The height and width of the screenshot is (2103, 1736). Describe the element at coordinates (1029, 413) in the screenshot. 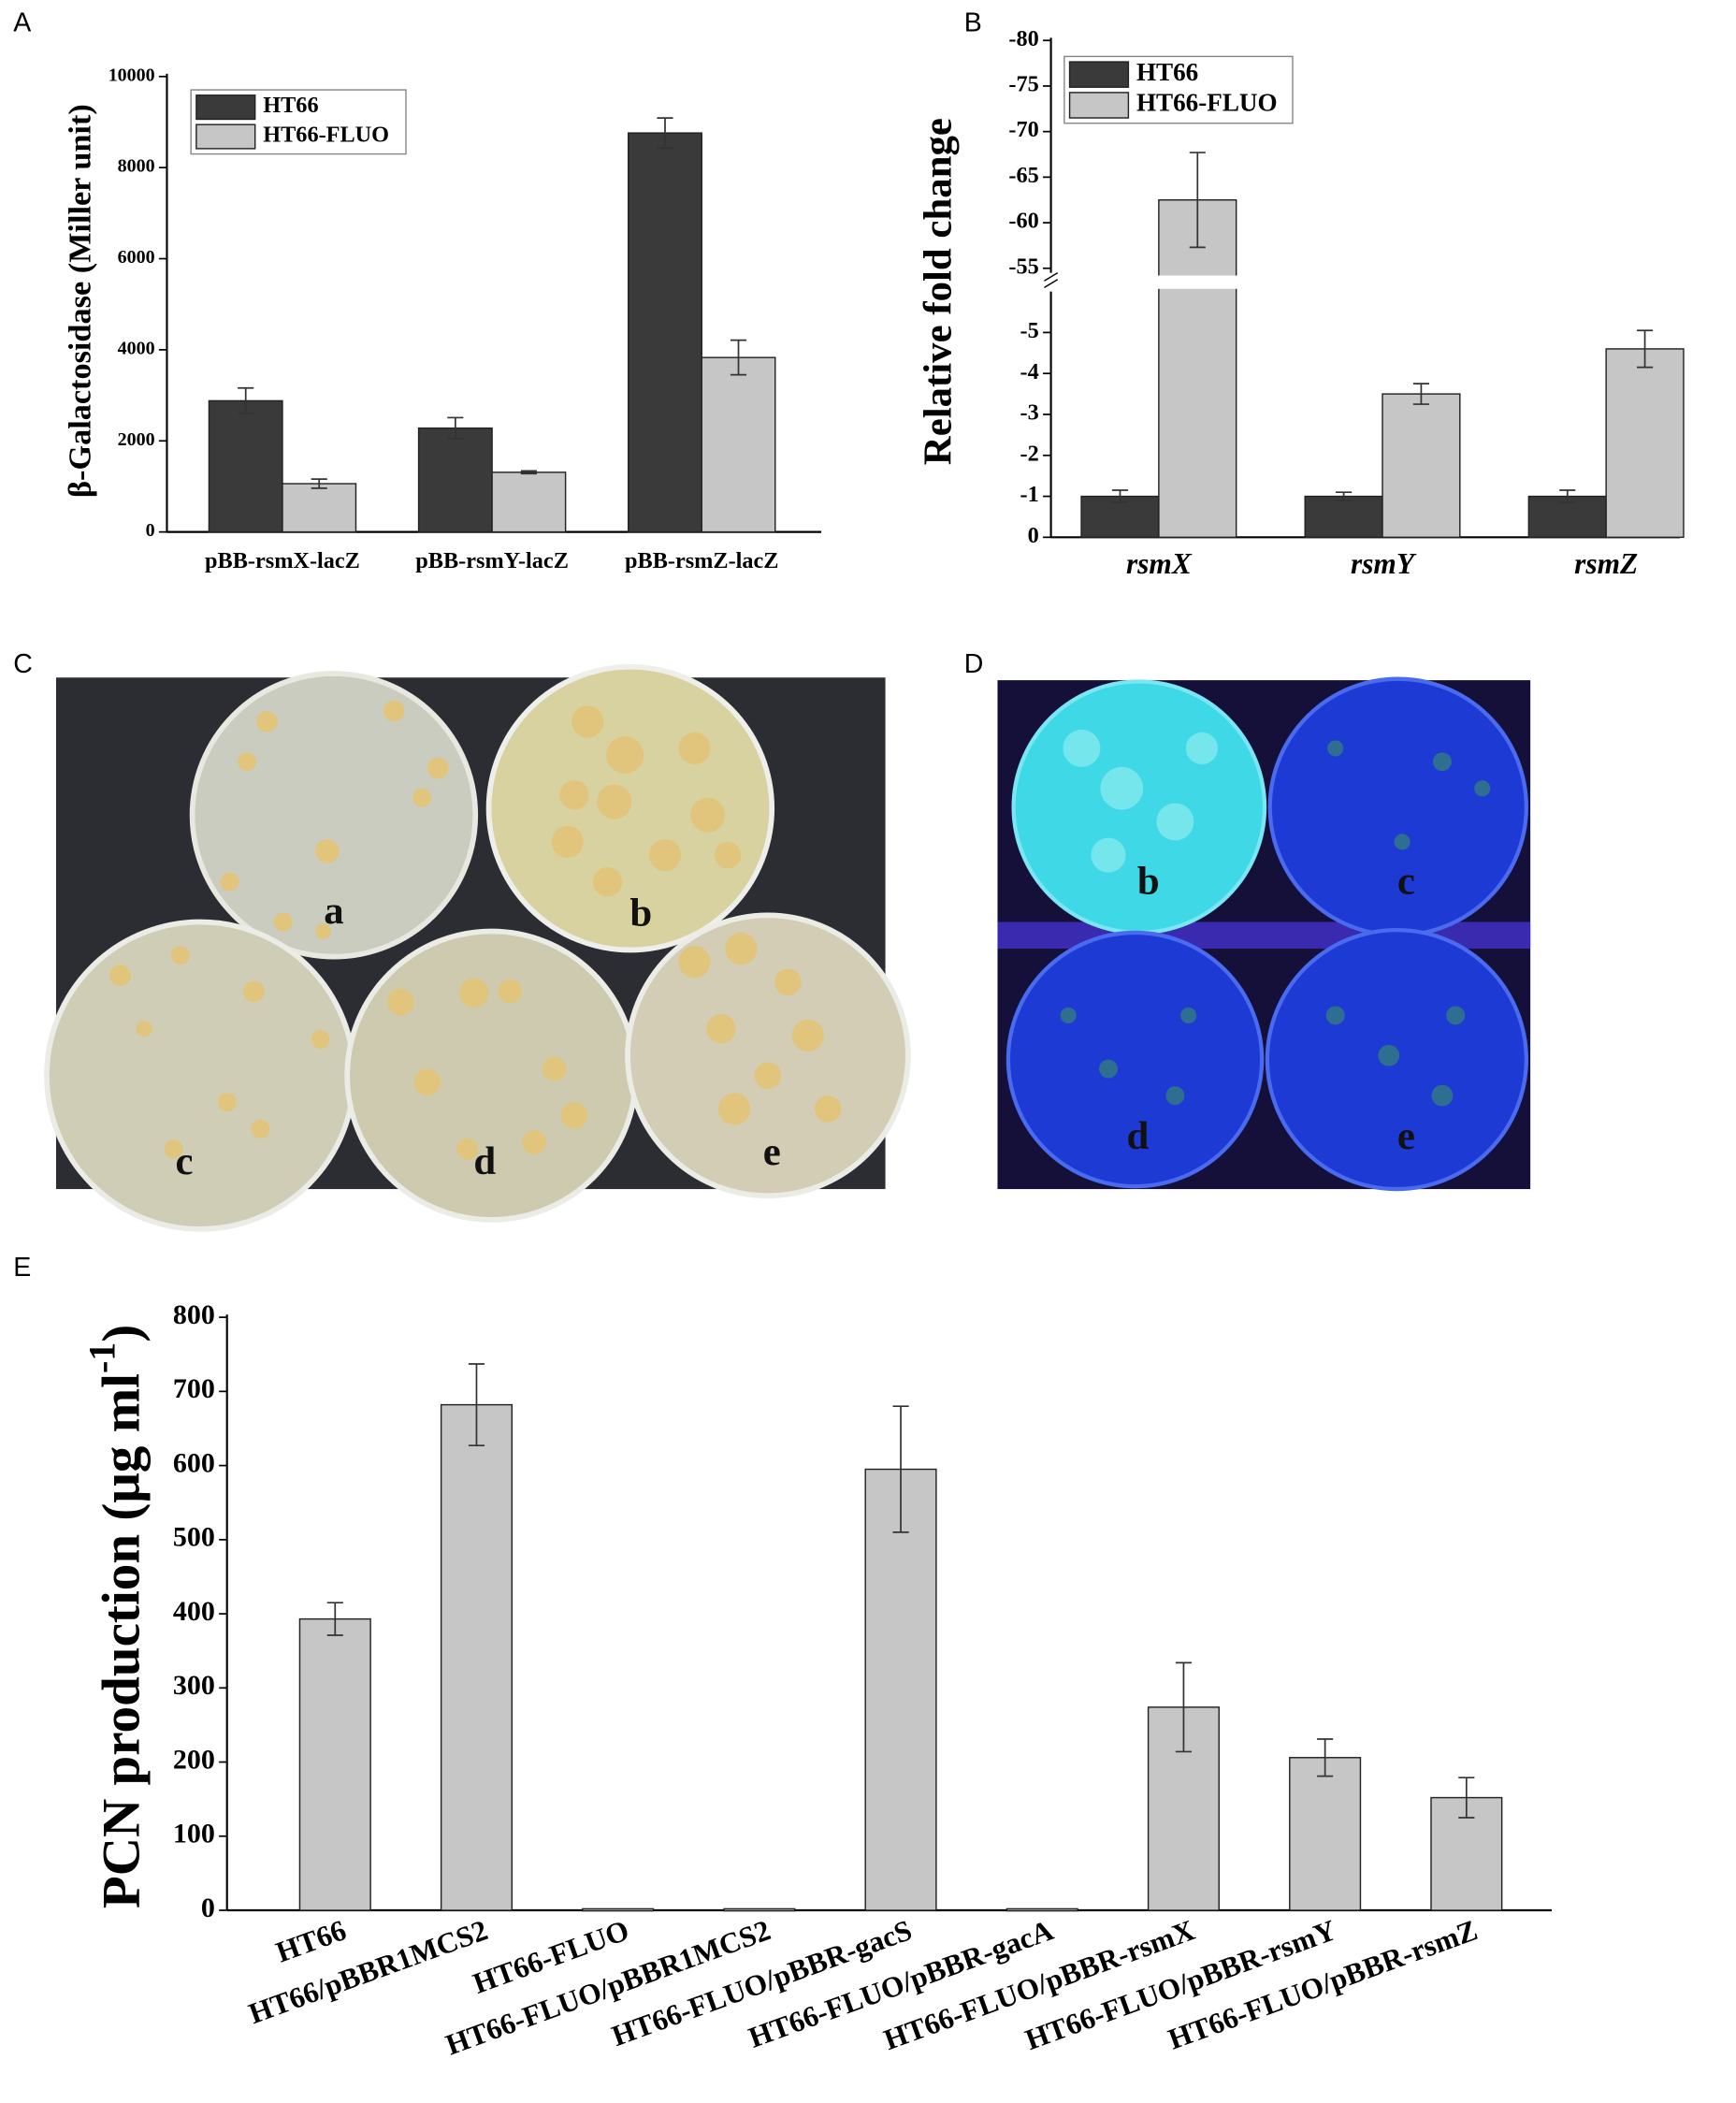

I see `y-tick-label: -3` at that location.